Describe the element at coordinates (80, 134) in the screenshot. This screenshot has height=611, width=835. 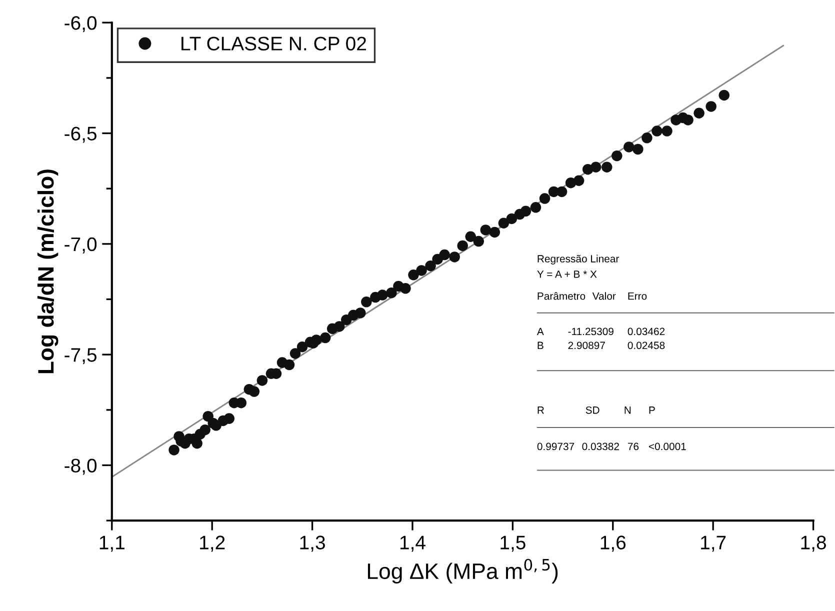
I see `y-tick-label: -6,5` at that location.